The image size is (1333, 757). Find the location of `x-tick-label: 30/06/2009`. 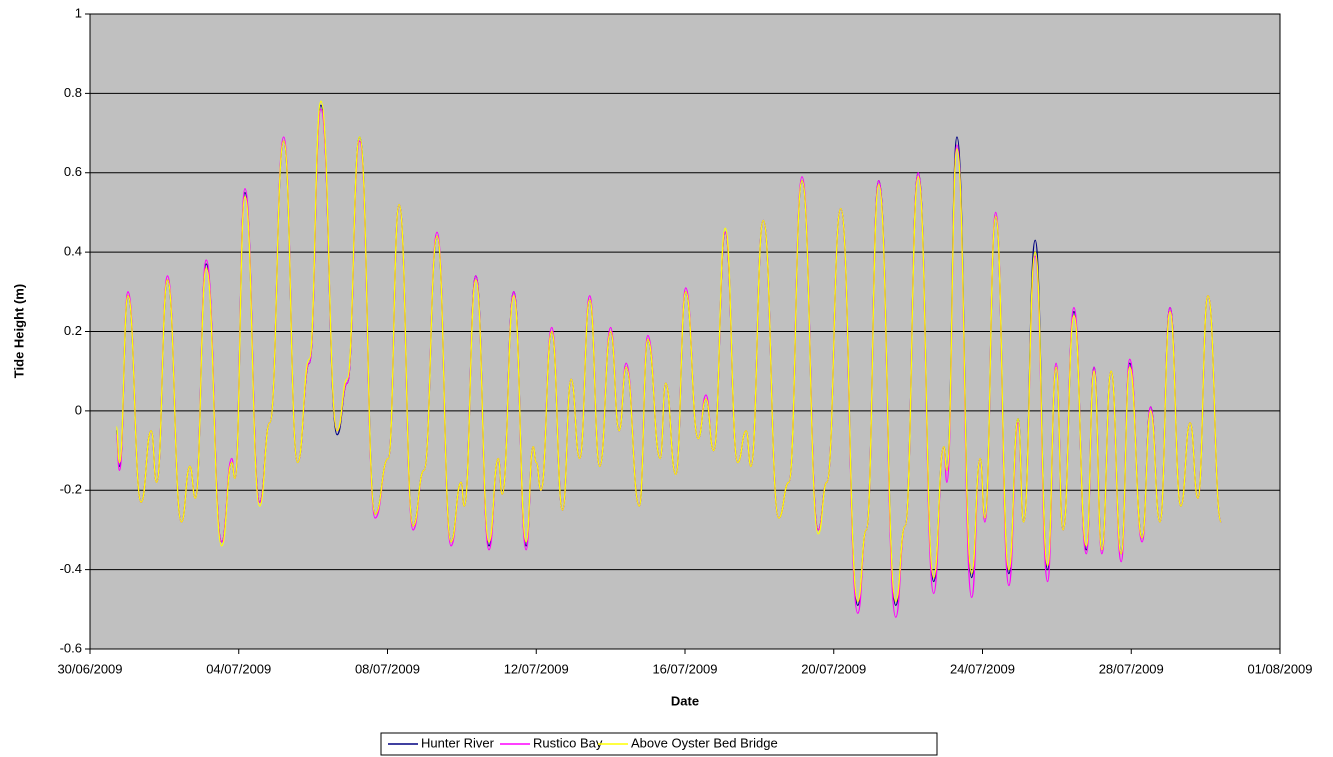

x-tick-label: 30/06/2009 is located at coordinates (89, 668).